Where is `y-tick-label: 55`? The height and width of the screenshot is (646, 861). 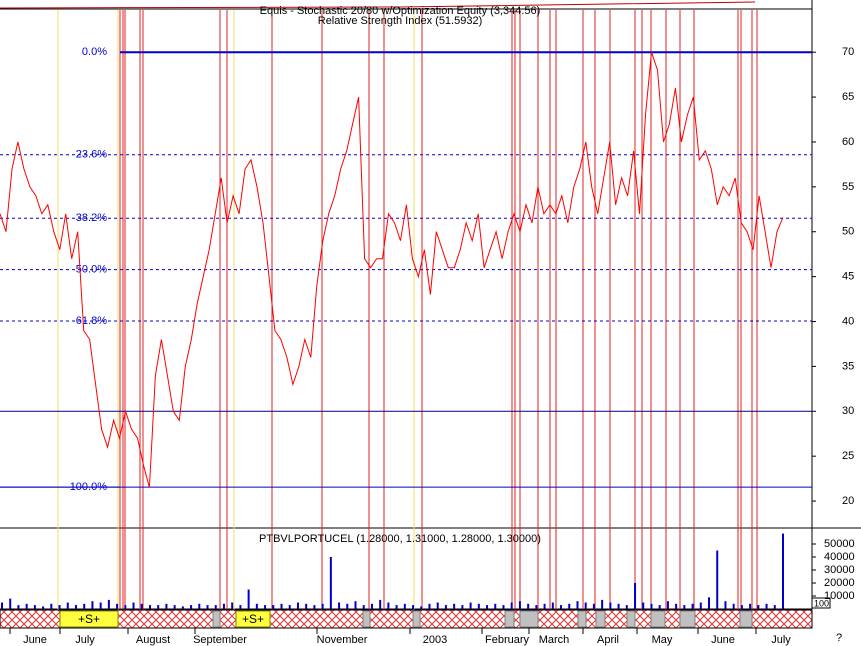 y-tick-label: 55 is located at coordinates (848, 187).